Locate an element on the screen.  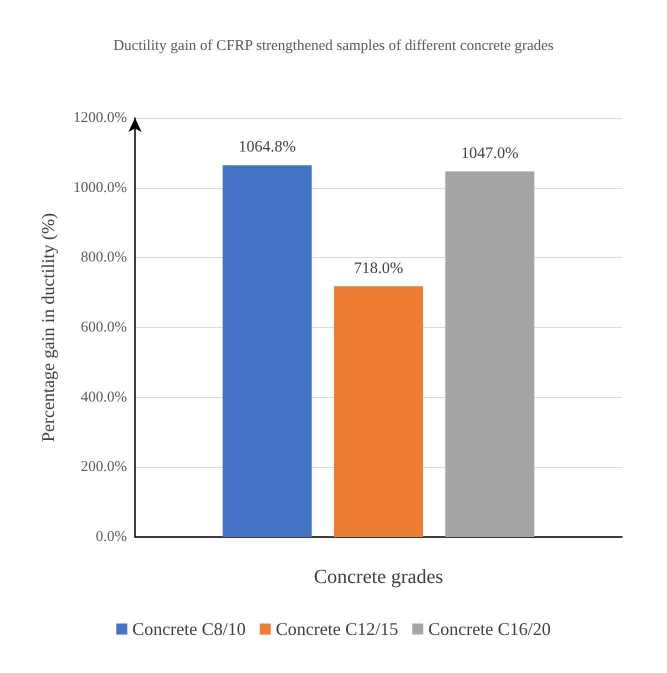
data-label: 1047.0% is located at coordinates (489, 153).